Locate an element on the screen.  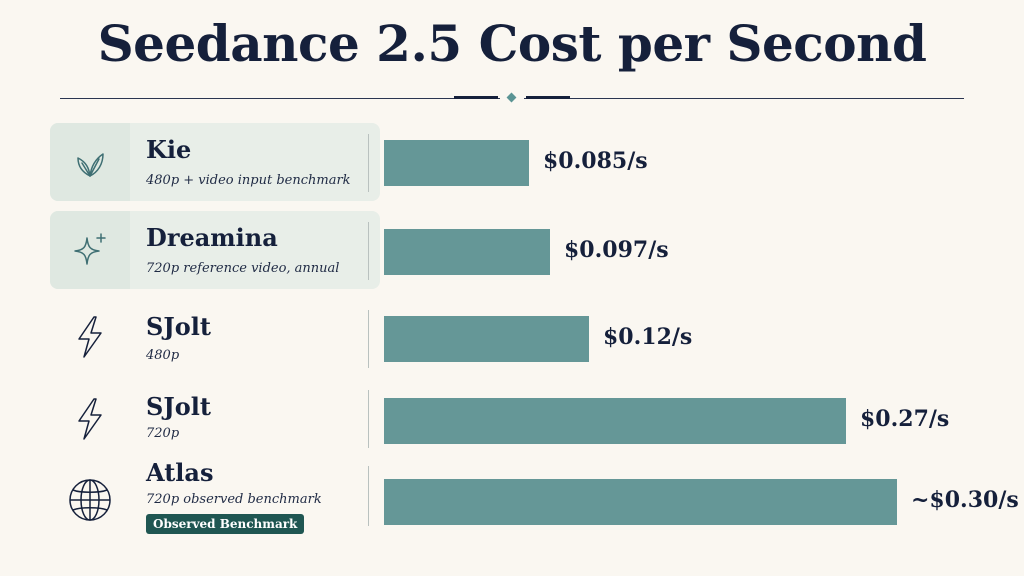
bar-sjolt-720p is located at coordinates (615, 421).